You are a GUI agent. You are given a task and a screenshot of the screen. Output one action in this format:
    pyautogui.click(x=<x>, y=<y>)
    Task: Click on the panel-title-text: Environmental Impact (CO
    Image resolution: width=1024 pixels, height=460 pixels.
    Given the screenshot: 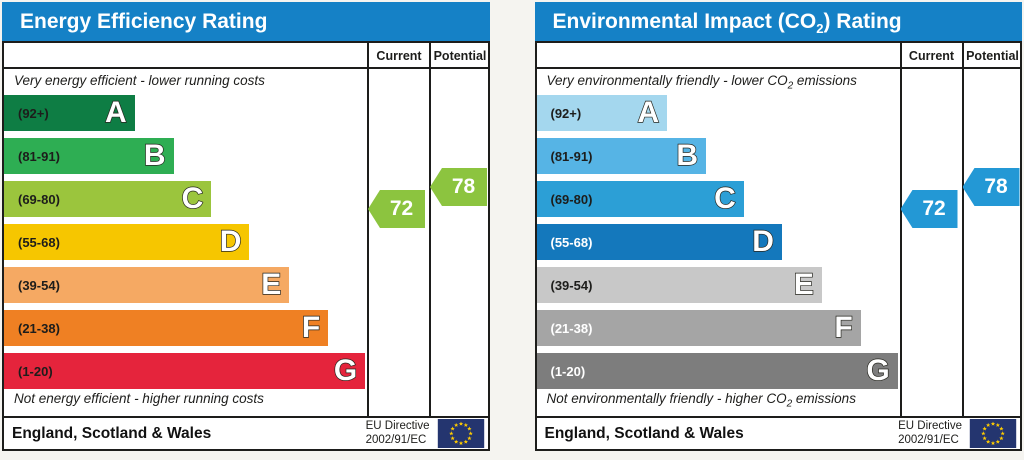 What is the action you would take?
    pyautogui.click(x=684, y=21)
    